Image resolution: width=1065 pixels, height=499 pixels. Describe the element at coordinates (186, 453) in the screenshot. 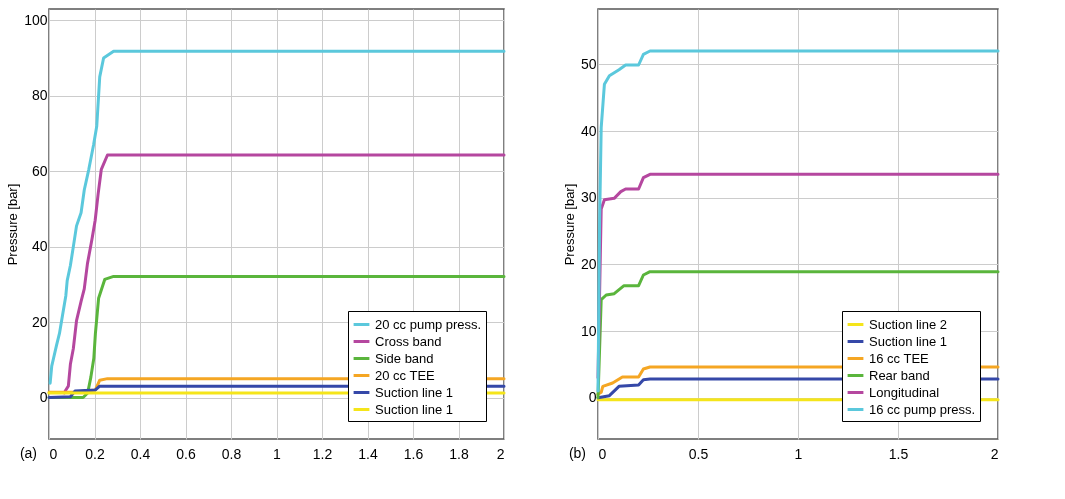

I see `x-tick-label: 0.6` at that location.